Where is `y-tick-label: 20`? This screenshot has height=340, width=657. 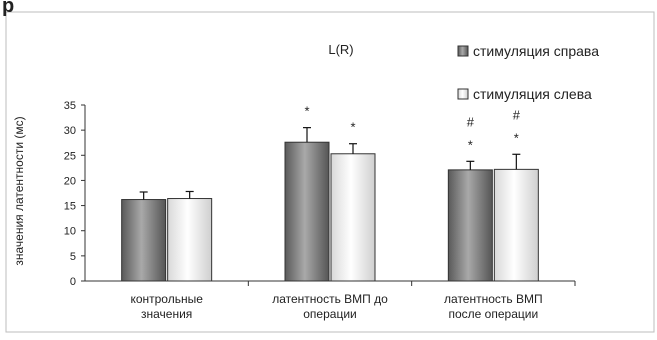
y-tick-label: 20 is located at coordinates (70, 181).